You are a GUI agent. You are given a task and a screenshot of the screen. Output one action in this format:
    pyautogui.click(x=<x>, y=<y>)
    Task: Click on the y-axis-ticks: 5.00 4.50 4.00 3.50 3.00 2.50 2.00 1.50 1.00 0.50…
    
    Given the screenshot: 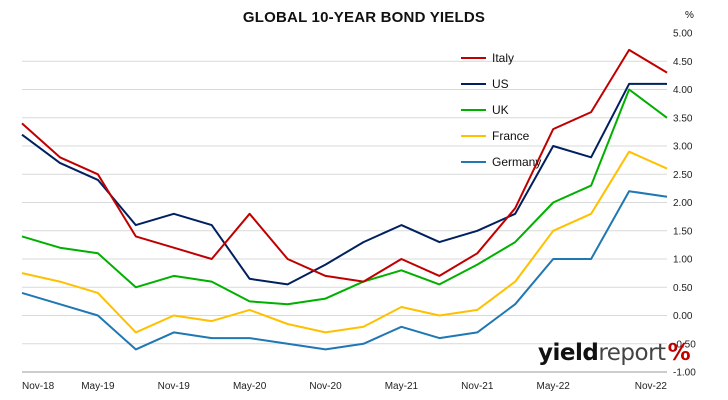 What is the action you would take?
    pyautogui.click(x=684, y=204)
    